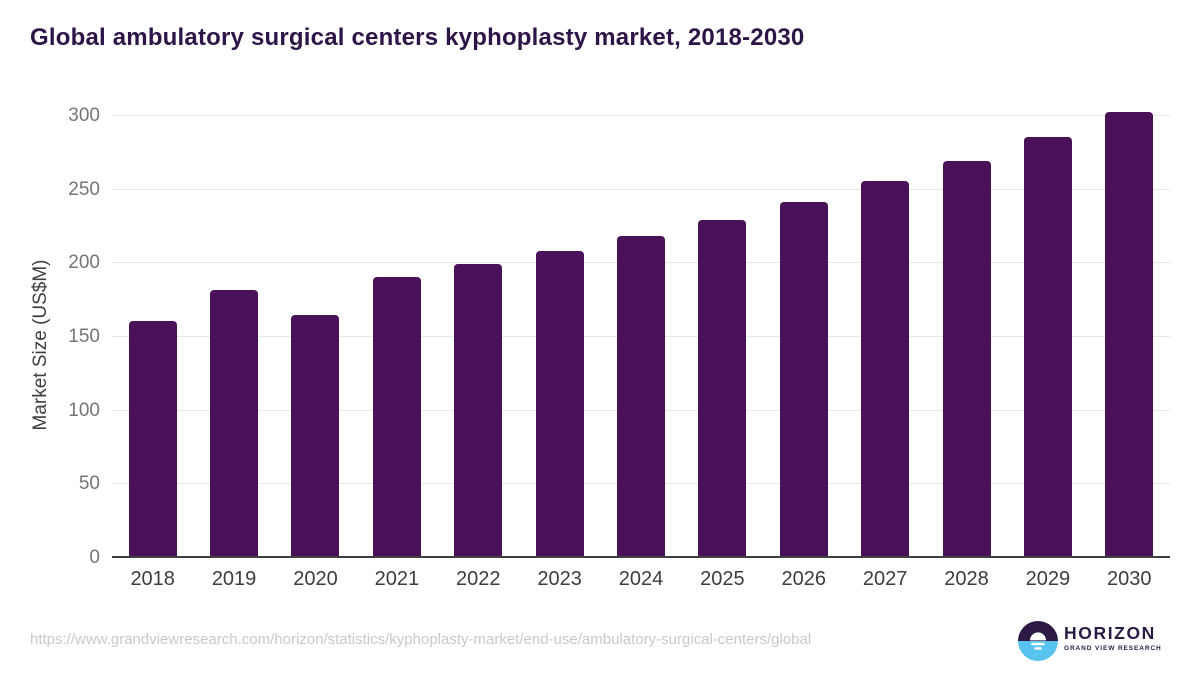  What do you see at coordinates (1129, 334) in the screenshot?
I see `bar-2030` at bounding box center [1129, 334].